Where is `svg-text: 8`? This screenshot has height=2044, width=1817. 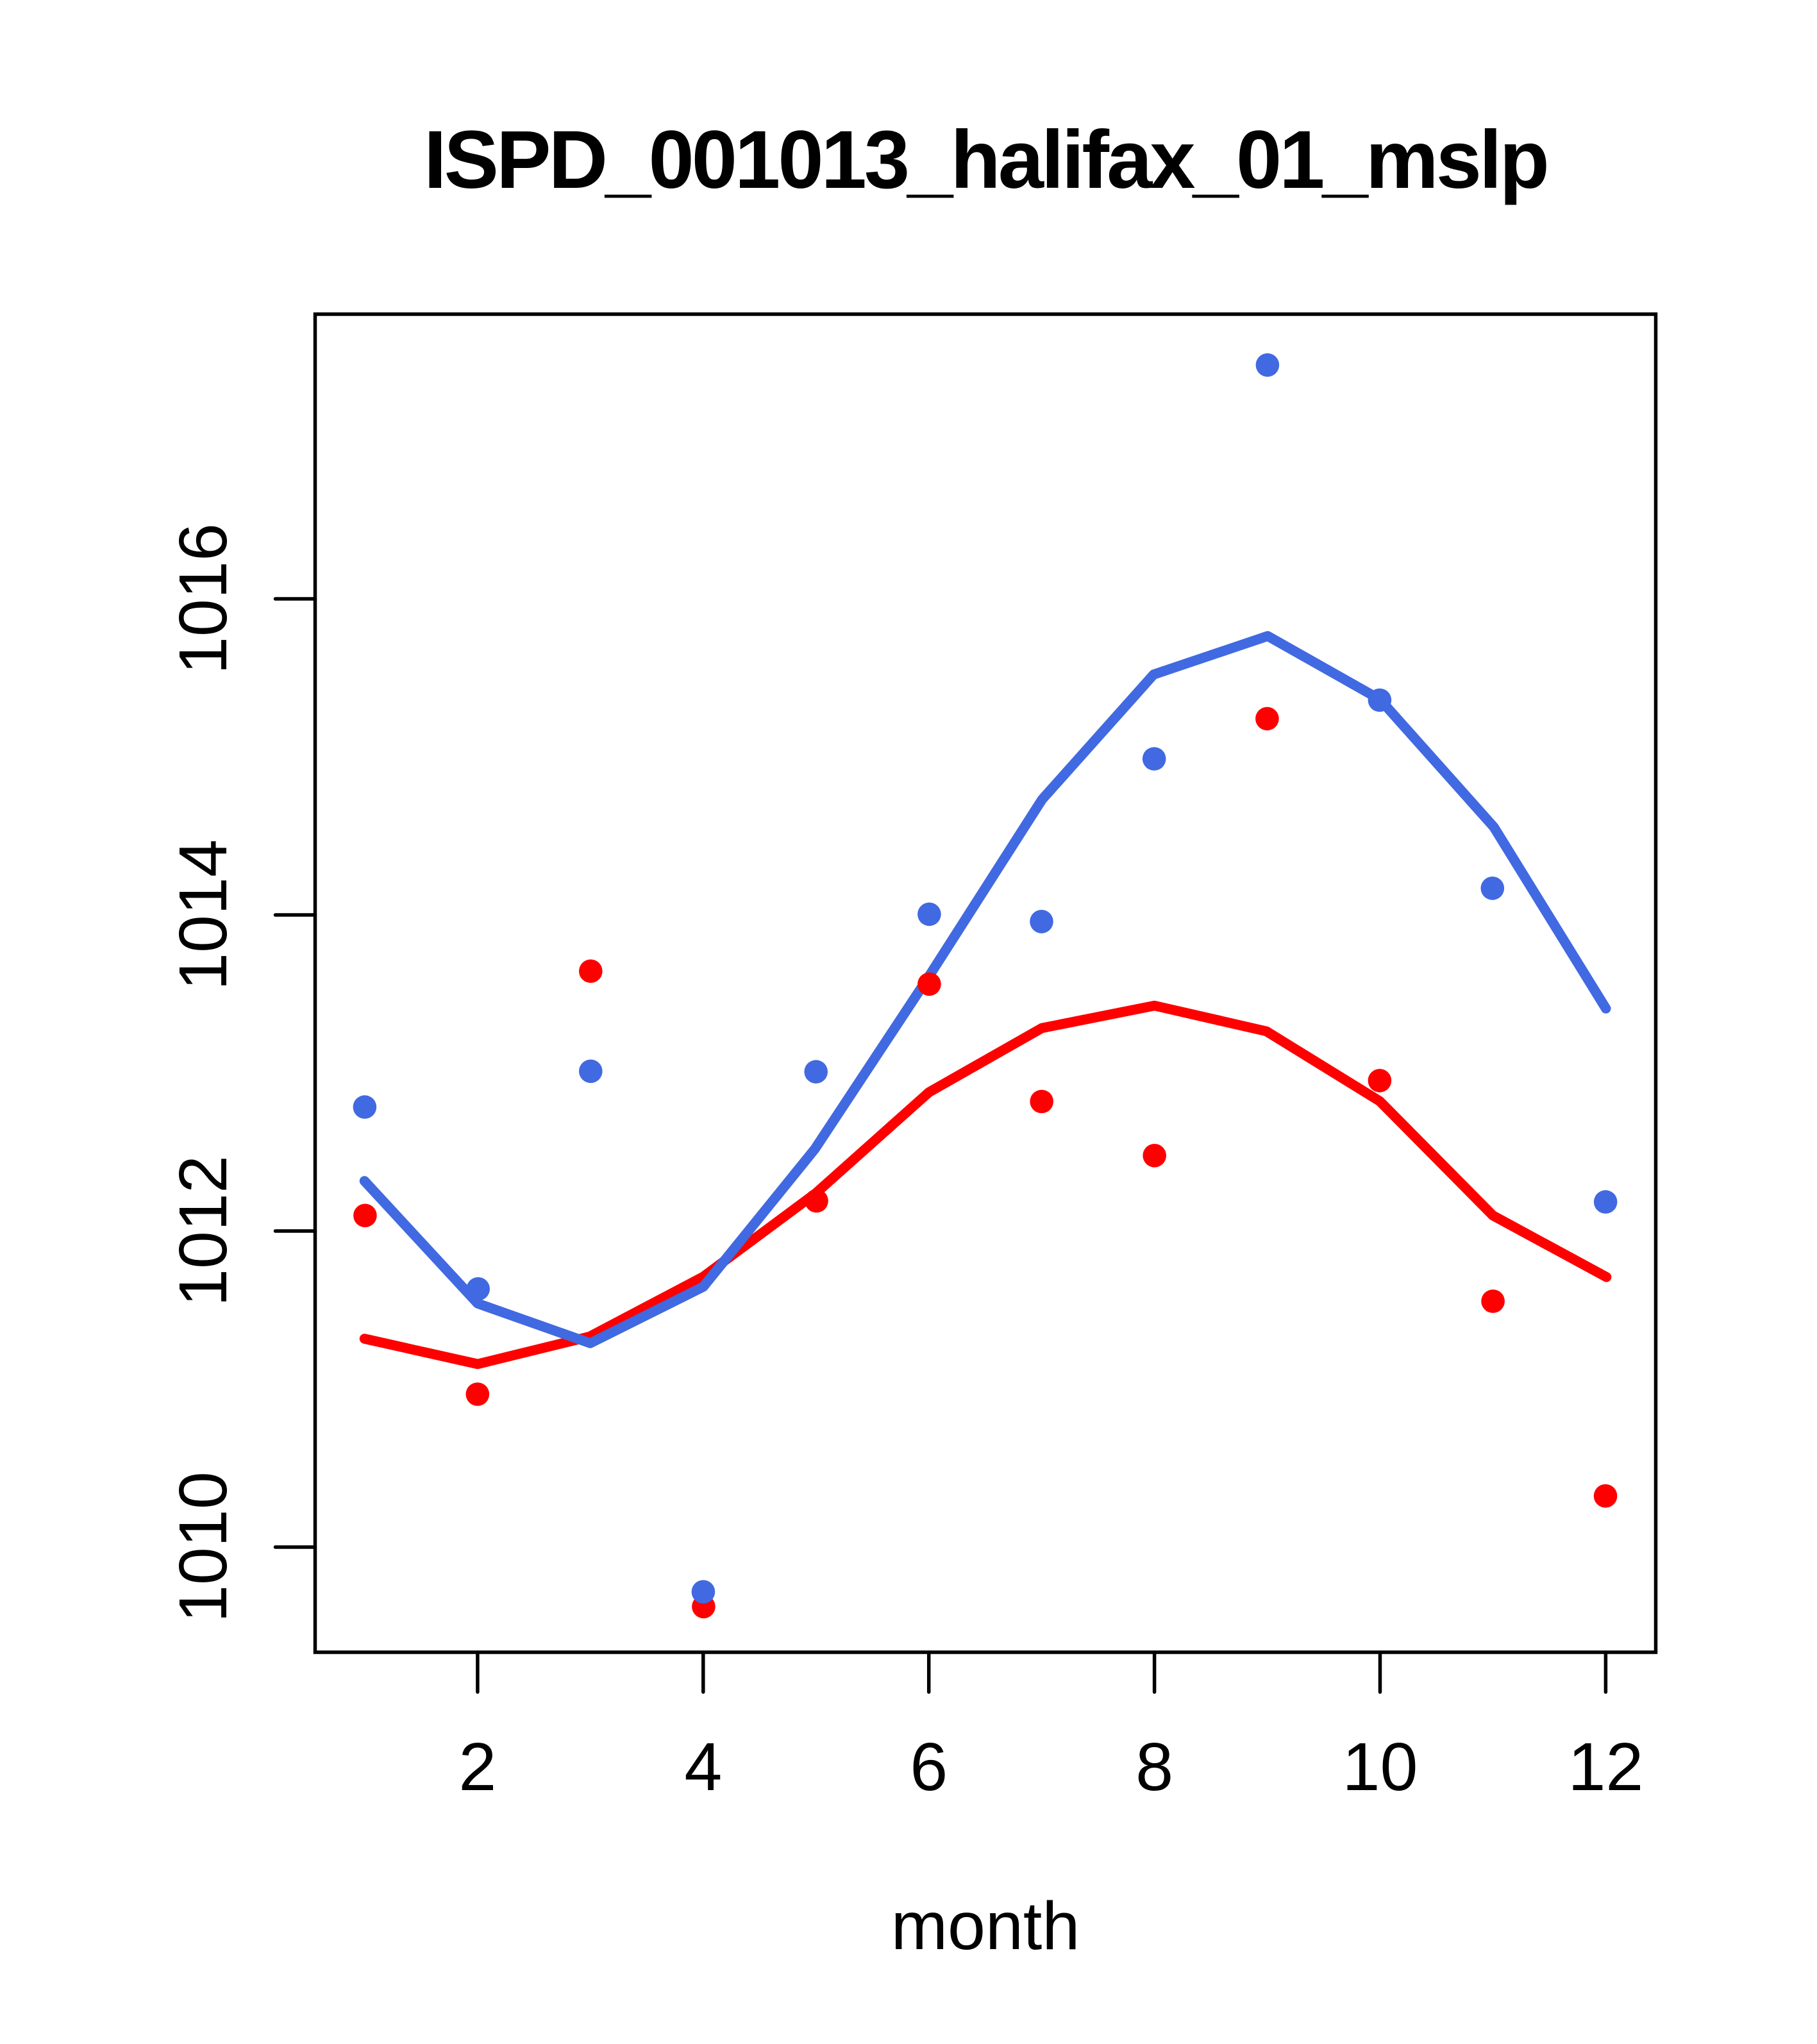
svg-text: 8 is located at coordinates (1154, 1767).